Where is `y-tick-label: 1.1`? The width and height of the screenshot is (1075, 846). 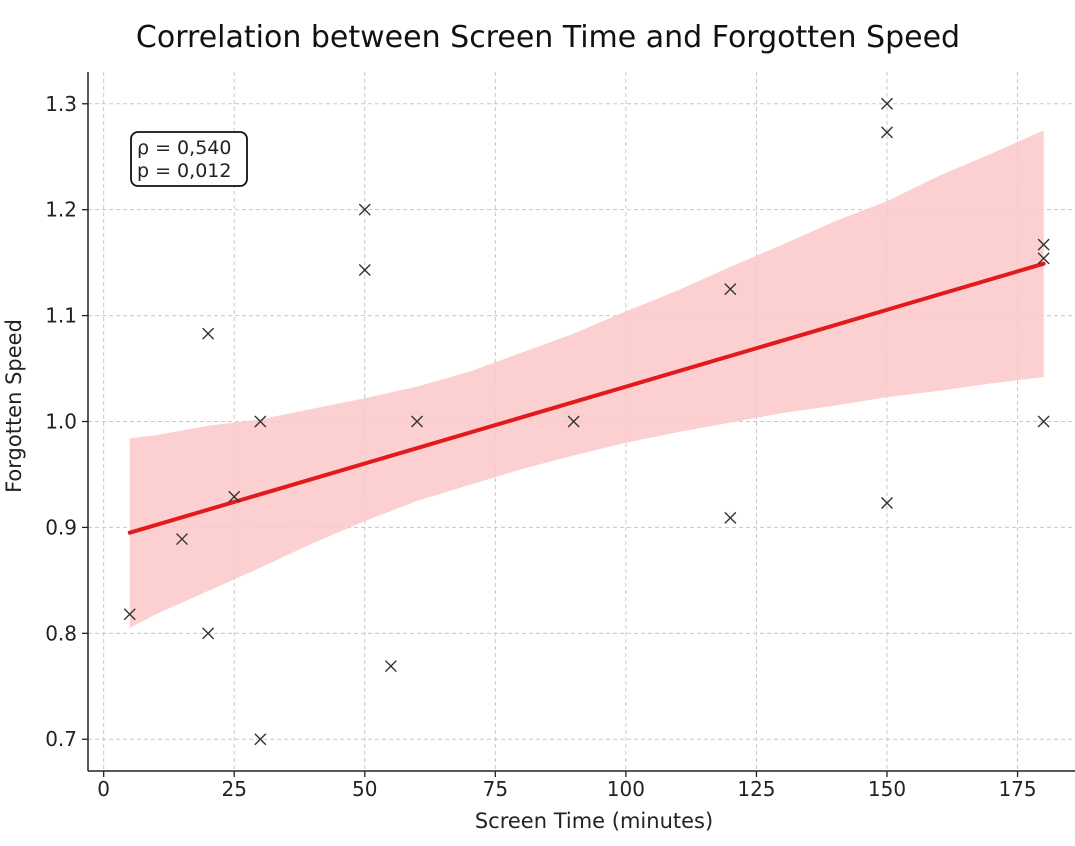
y-tick-label: 1.1 is located at coordinates (61, 316).